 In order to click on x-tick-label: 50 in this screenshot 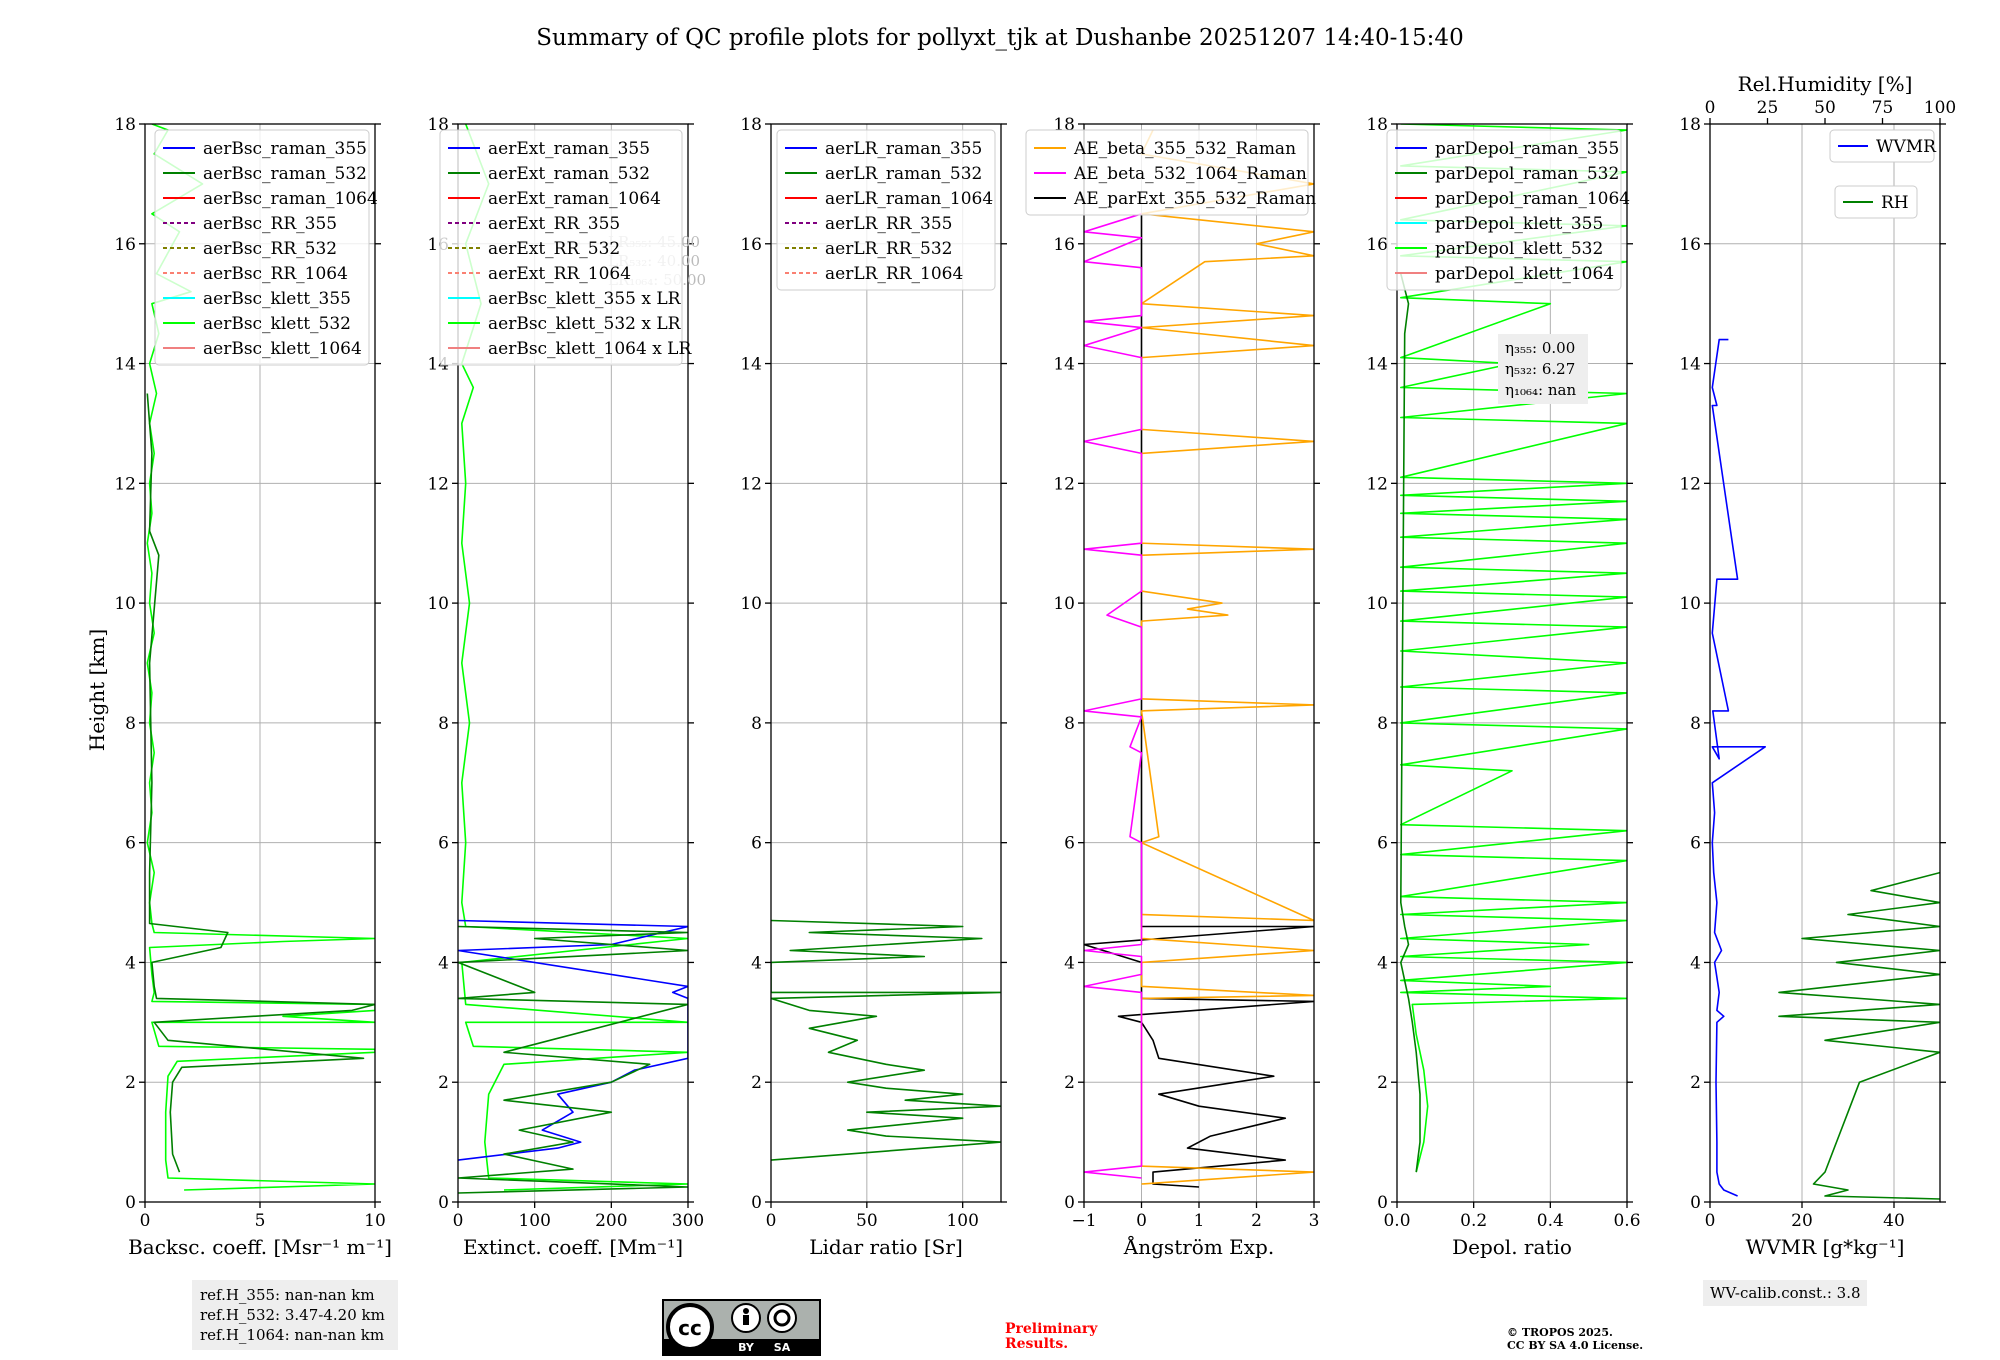, I will do `click(867, 1221)`.